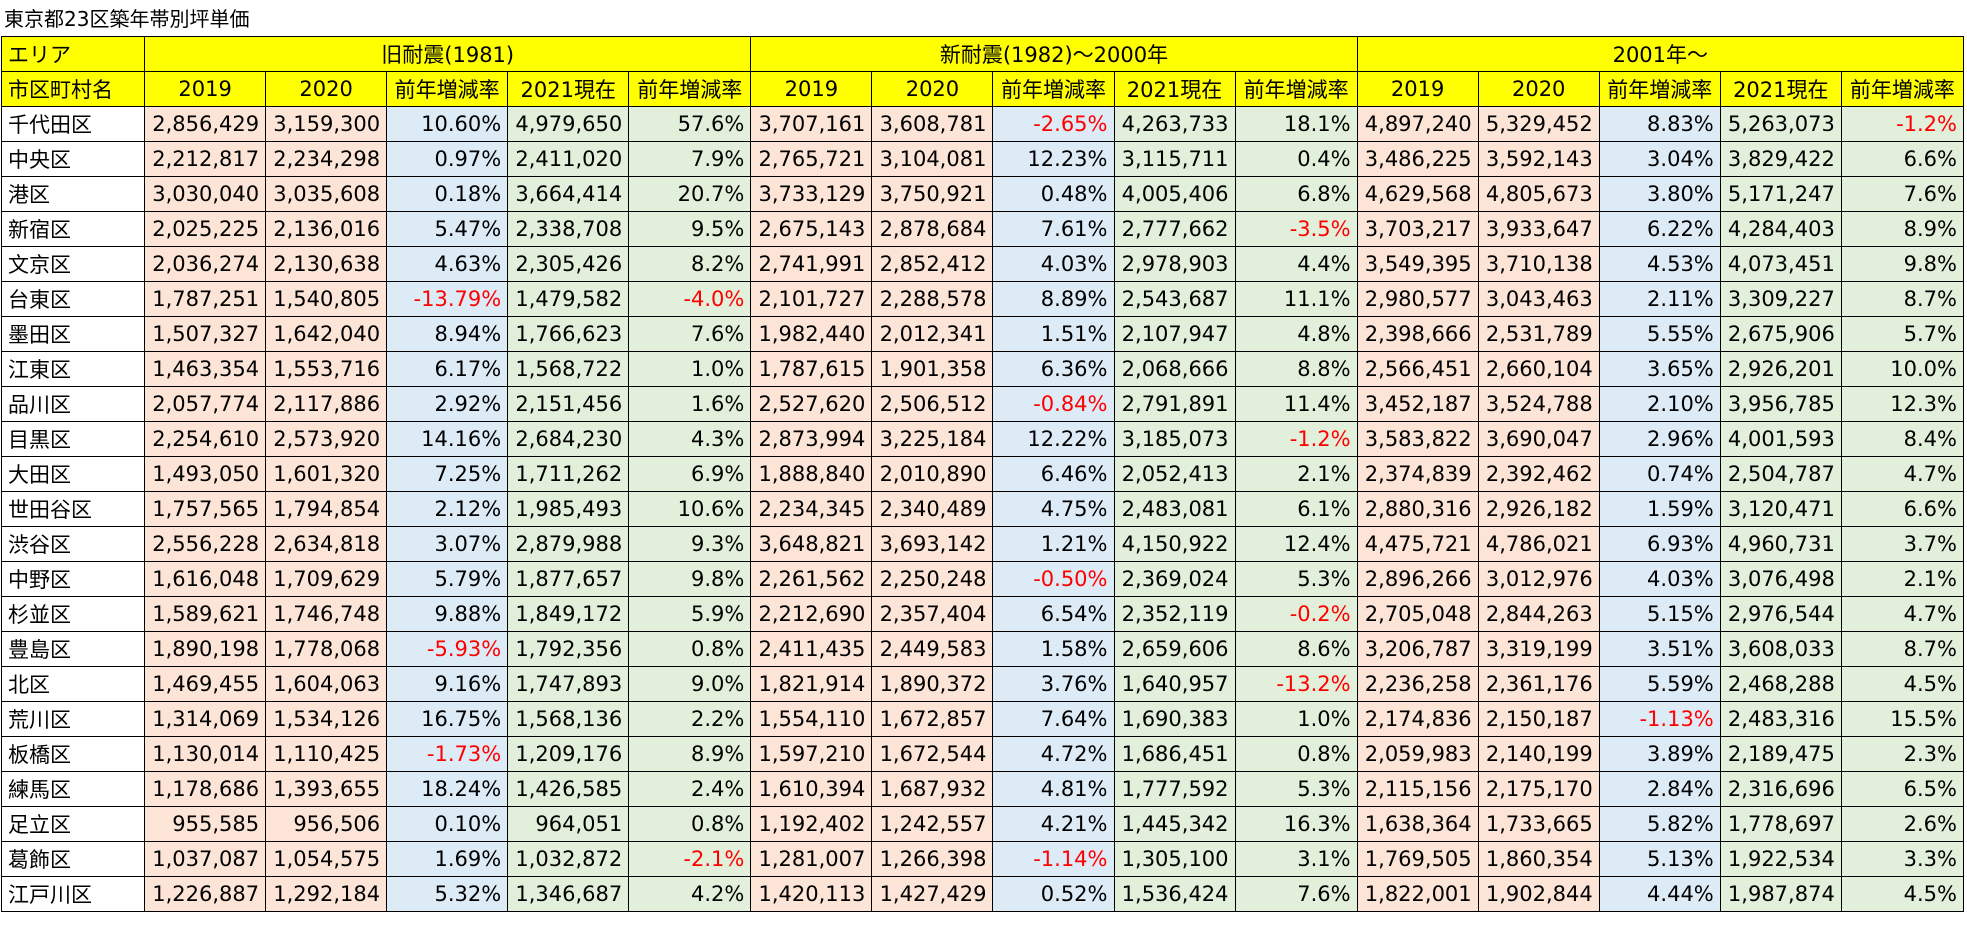 The height and width of the screenshot is (932, 1967). Describe the element at coordinates (1296, 649) in the screenshot. I see `table-cell: 8.6%` at that location.